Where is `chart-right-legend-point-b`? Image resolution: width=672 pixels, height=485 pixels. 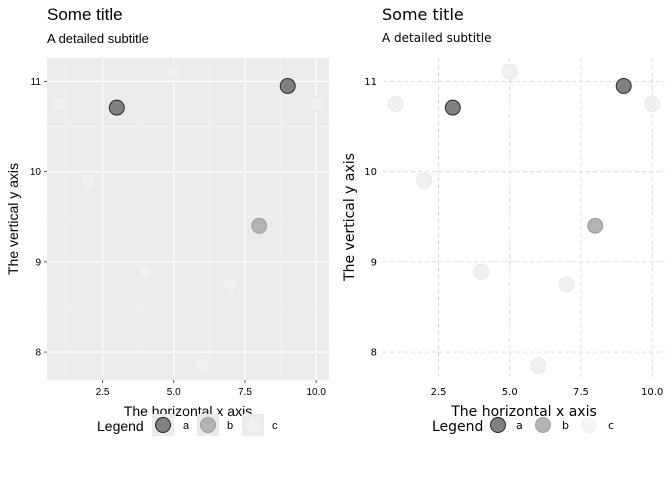 chart-right-legend-point-b is located at coordinates (543, 425).